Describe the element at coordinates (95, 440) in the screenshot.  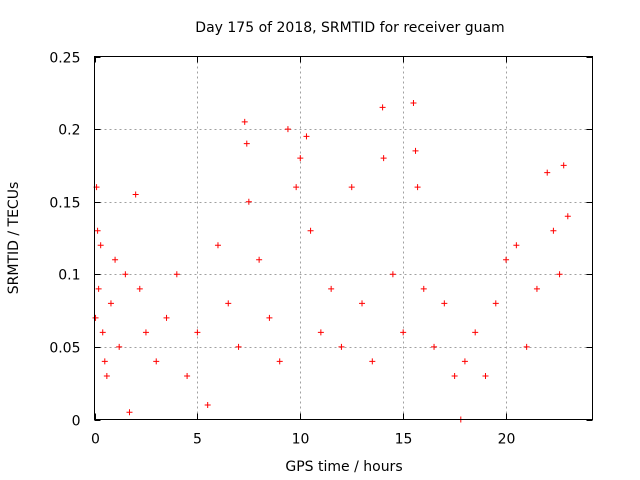
I see `x-tick-label: 0` at that location.